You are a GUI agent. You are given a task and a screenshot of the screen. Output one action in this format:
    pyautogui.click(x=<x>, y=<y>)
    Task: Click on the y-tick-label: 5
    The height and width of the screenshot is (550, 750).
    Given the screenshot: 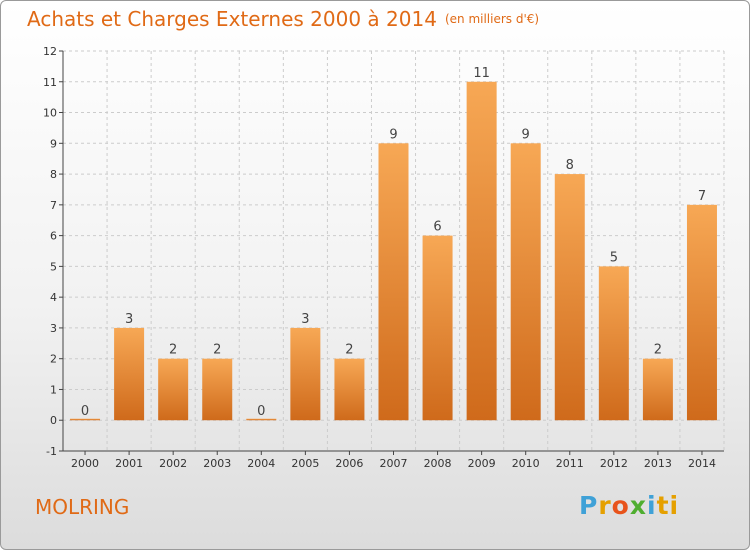 What is the action you would take?
    pyautogui.click(x=53, y=266)
    